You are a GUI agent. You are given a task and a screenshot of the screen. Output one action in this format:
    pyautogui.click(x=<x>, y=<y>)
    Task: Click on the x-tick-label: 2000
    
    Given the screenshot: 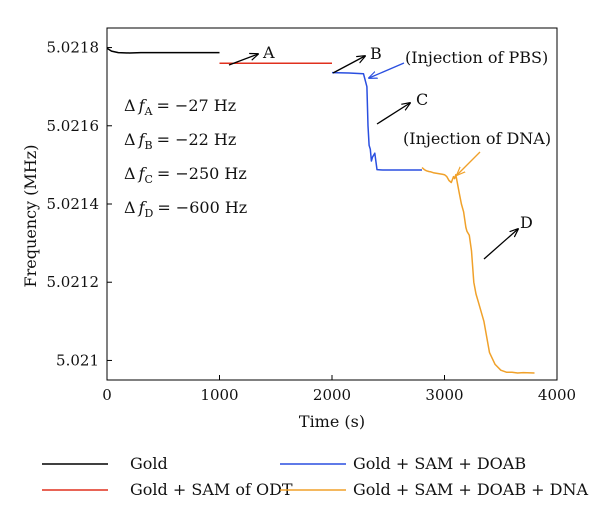 What is the action you would take?
    pyautogui.click(x=332, y=395)
    